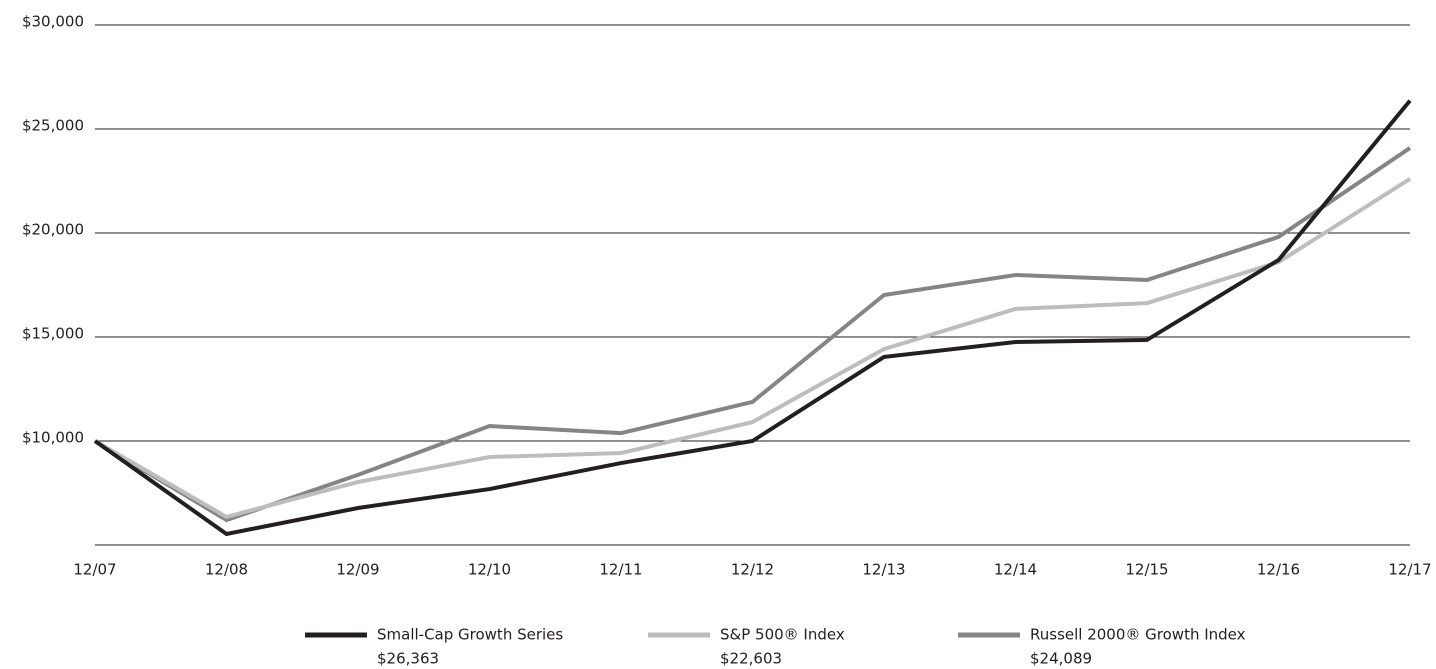 This screenshot has width=1436, height=669. Describe the element at coordinates (53, 334) in the screenshot. I see `y-tick-label: $15,000` at that location.